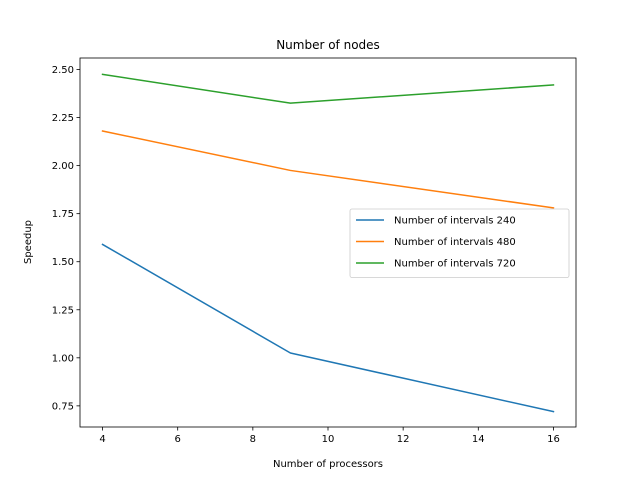  What do you see at coordinates (478, 439) in the screenshot?
I see `x-tick-label: 14` at bounding box center [478, 439].